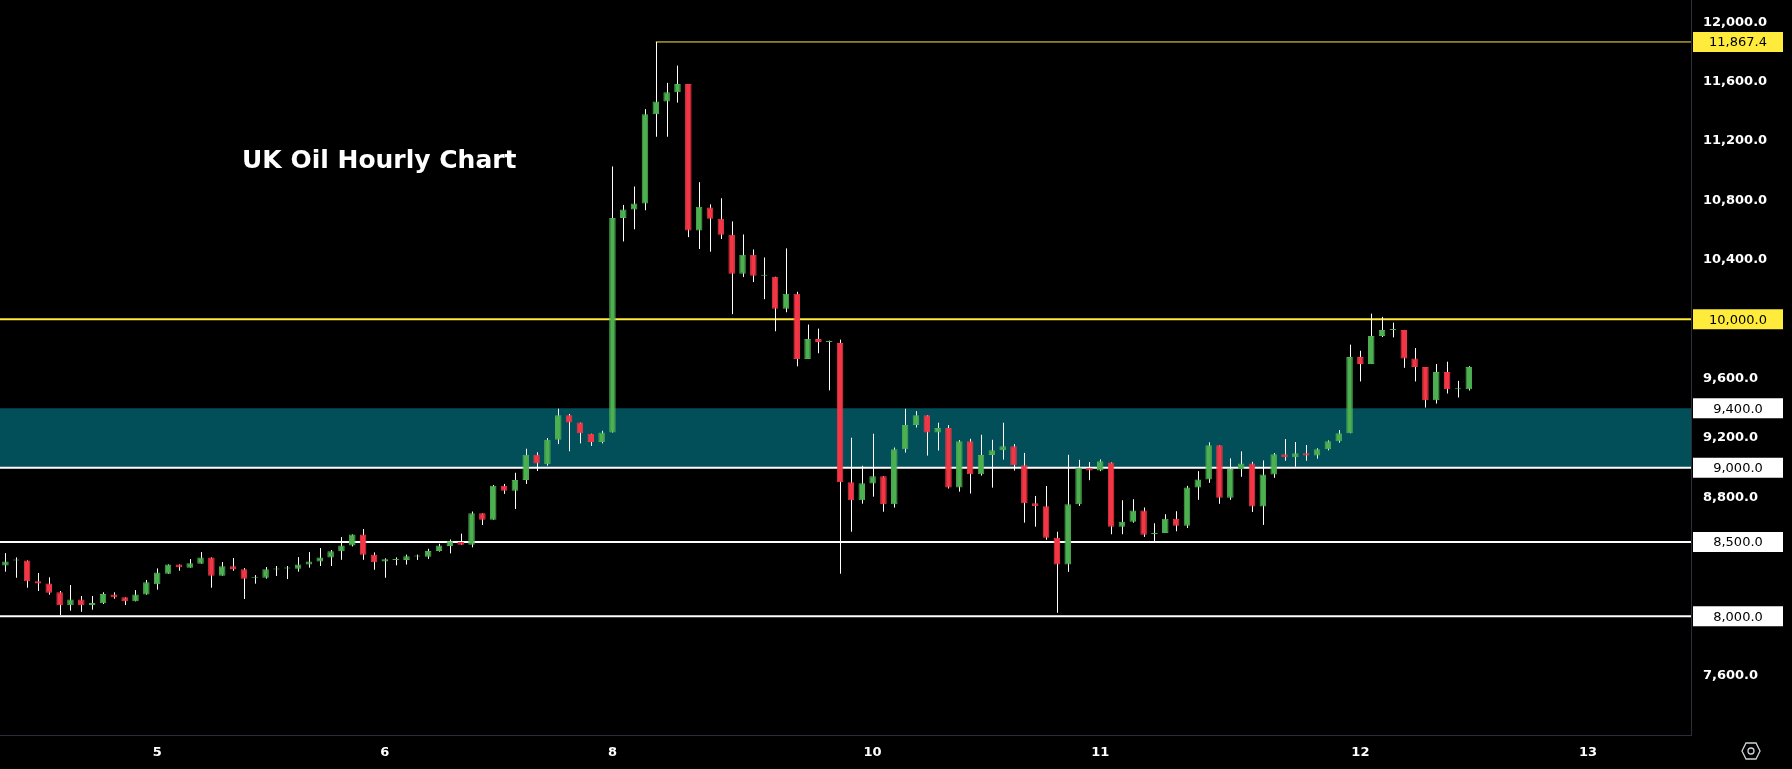 The width and height of the screenshot is (1792, 769). I want to click on y-tick-label: 11,600.0, so click(1735, 81).